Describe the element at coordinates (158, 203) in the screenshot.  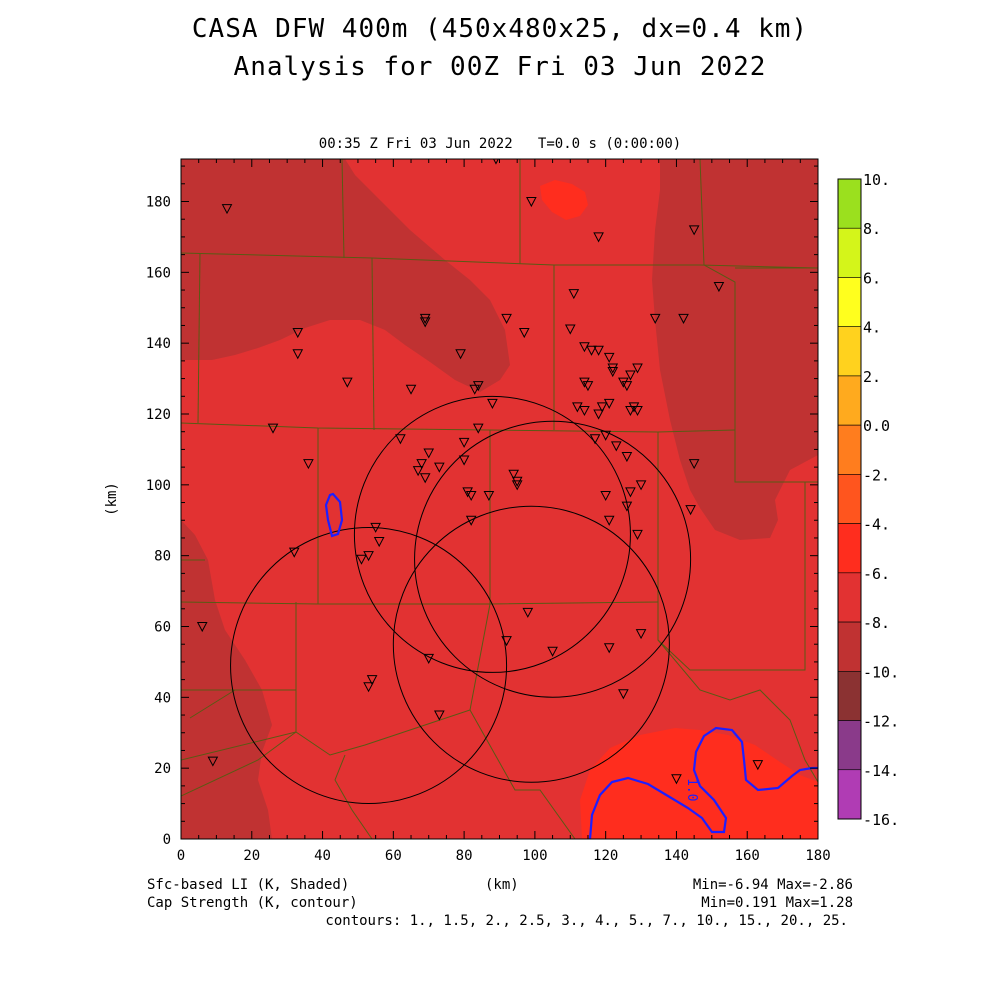
I see `y-tick-label: 180` at that location.